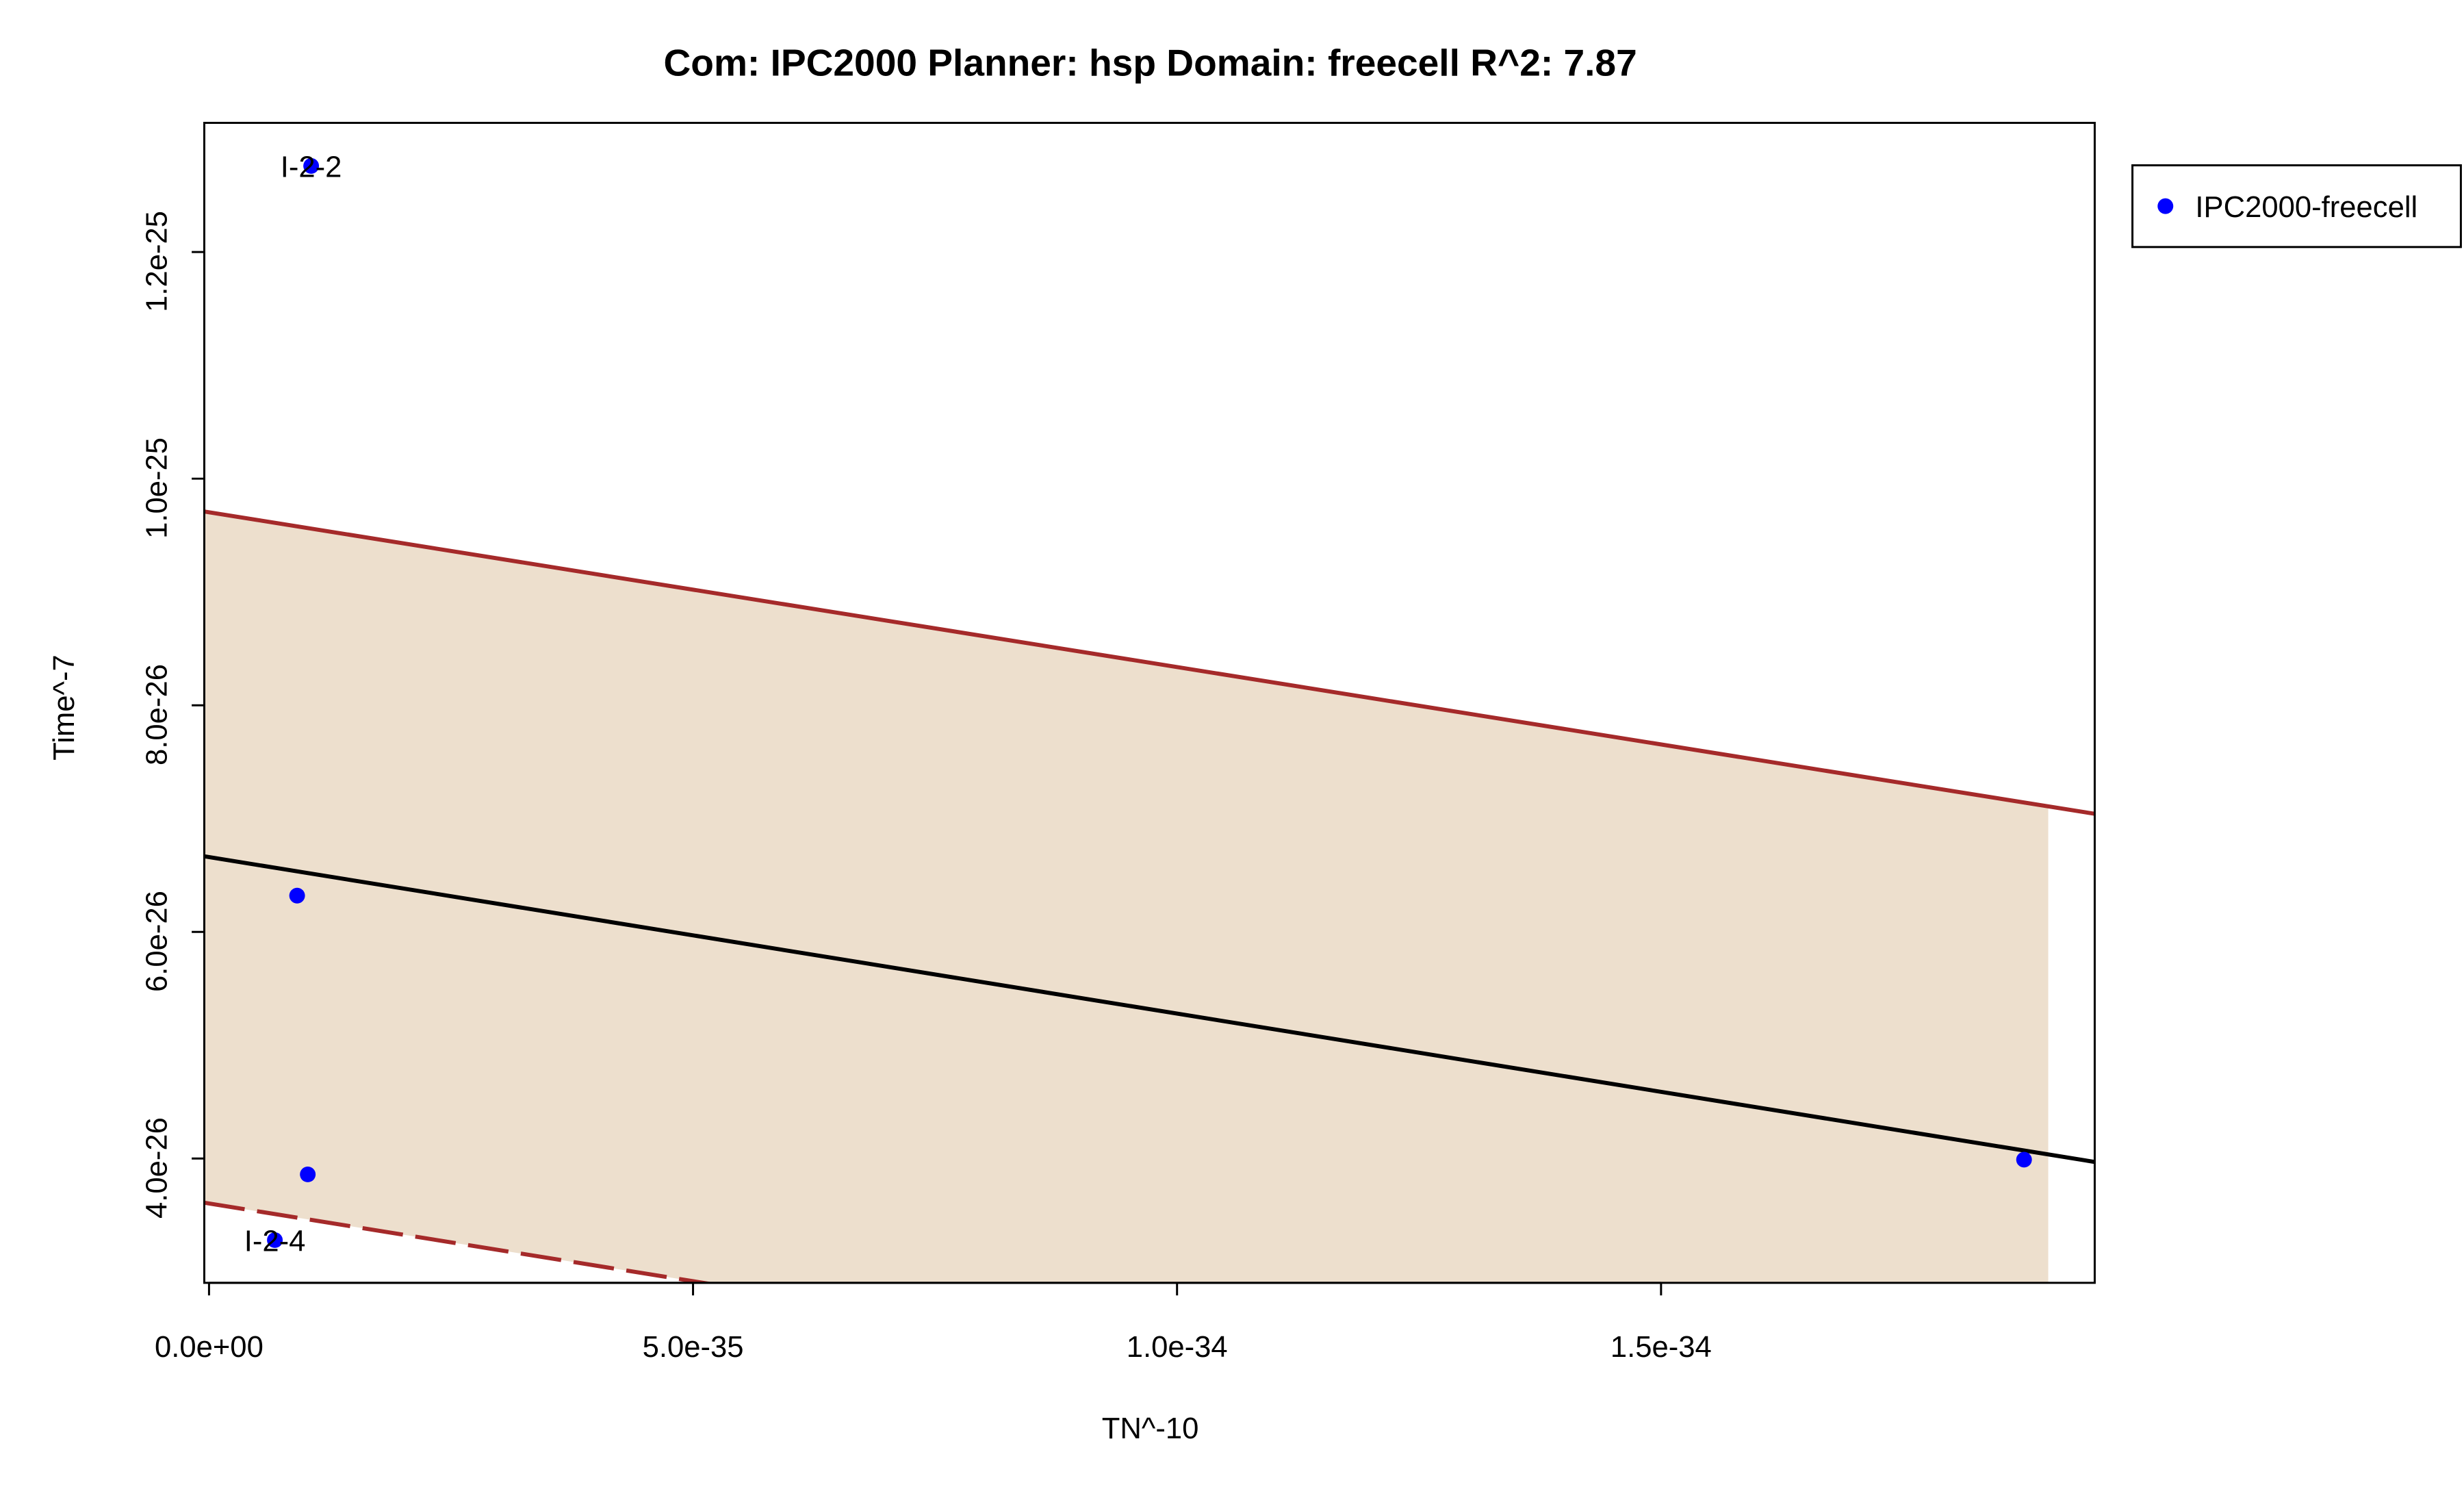 The height and width of the screenshot is (1489, 2464). Describe the element at coordinates (2306, 207) in the screenshot. I see `legend-label: IPC2000-freecell` at that location.